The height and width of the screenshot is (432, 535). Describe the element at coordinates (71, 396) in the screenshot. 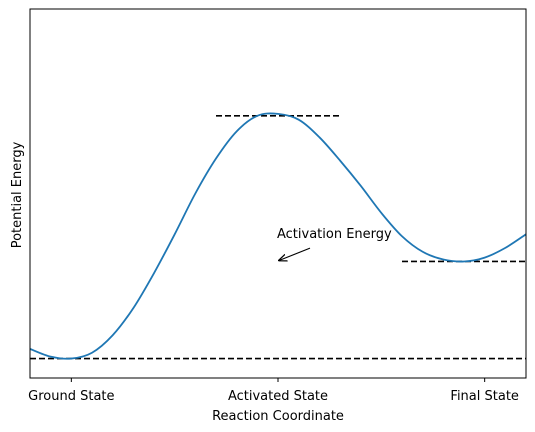

I see `x-tick-label-0: Ground State` at that location.